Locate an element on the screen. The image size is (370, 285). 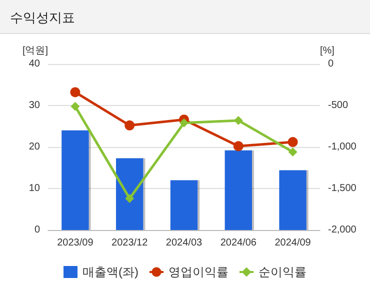
y2-axis-title: [%] is located at coordinates (327, 51).